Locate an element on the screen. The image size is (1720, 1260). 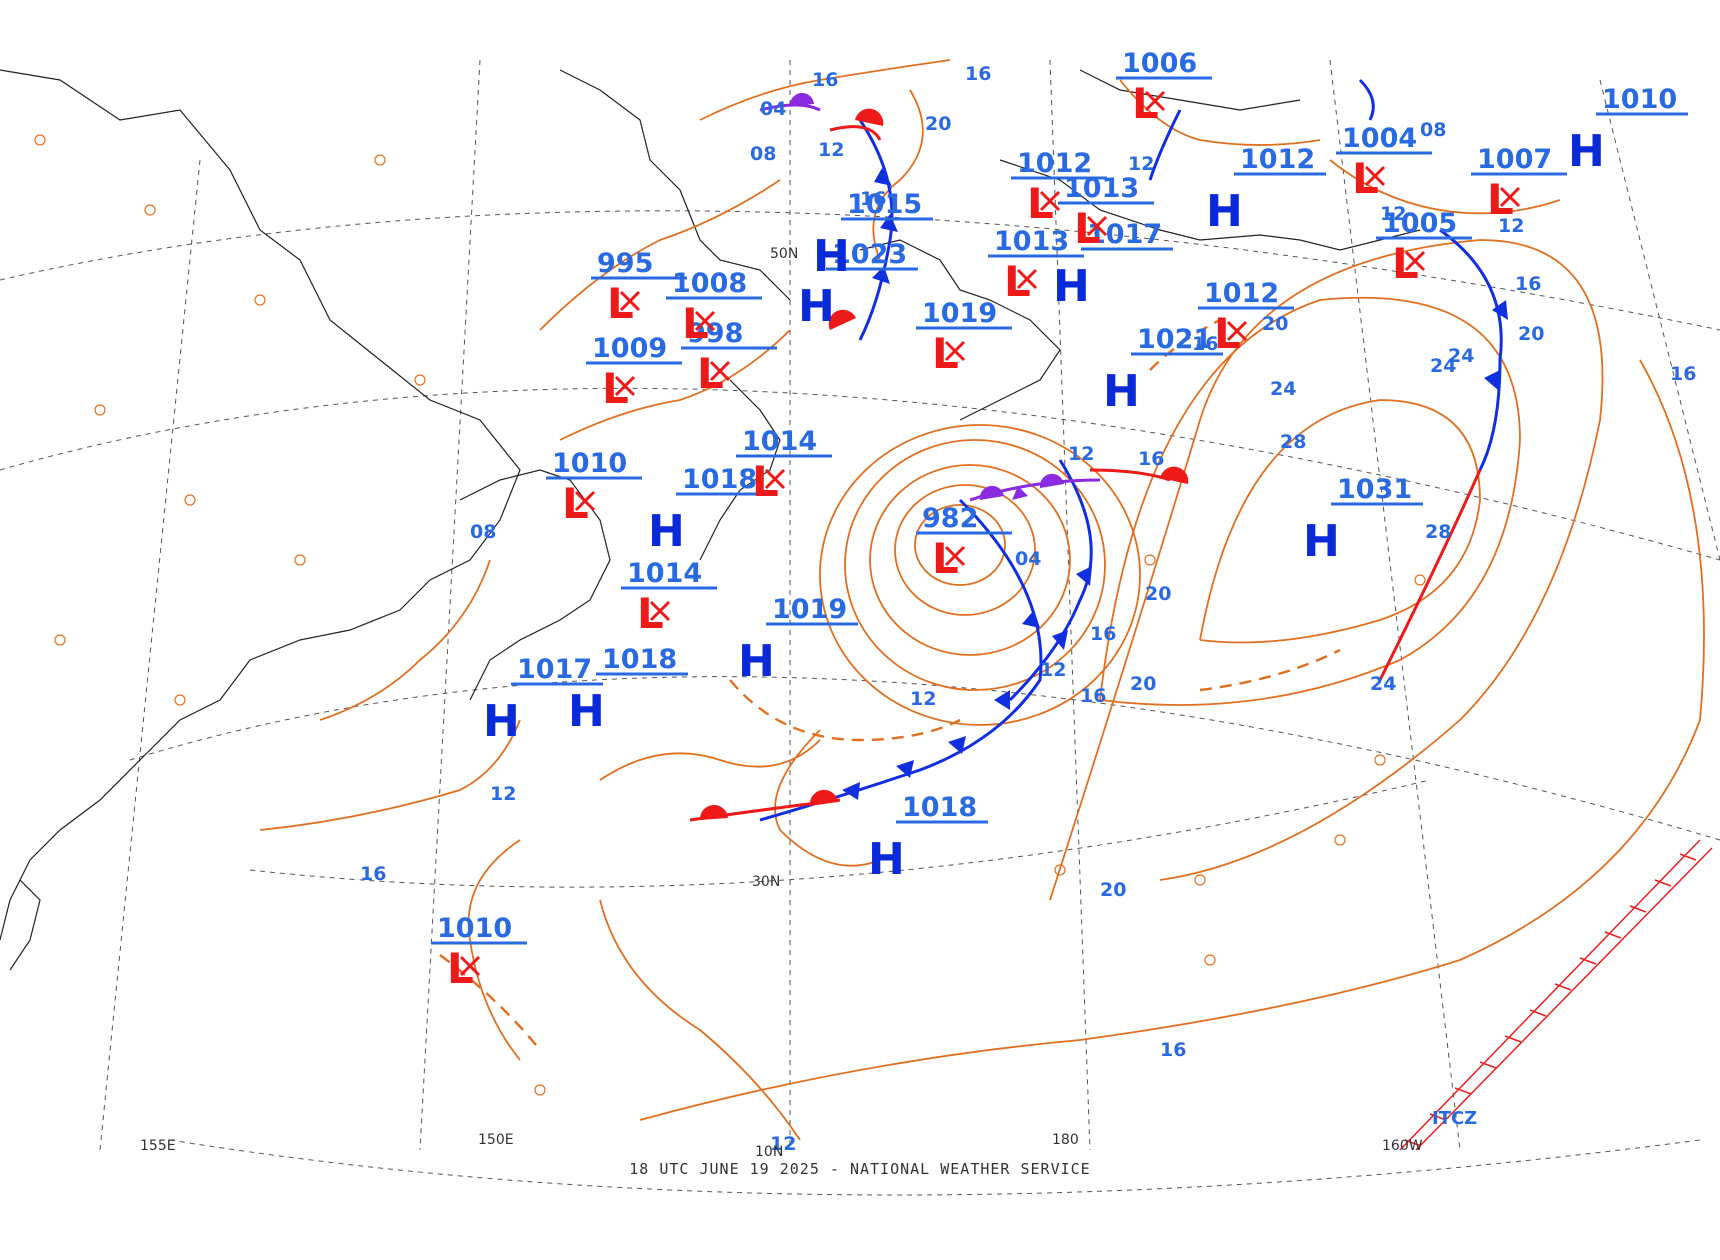
grid-label-150e: 150E is located at coordinates (496, 1140).